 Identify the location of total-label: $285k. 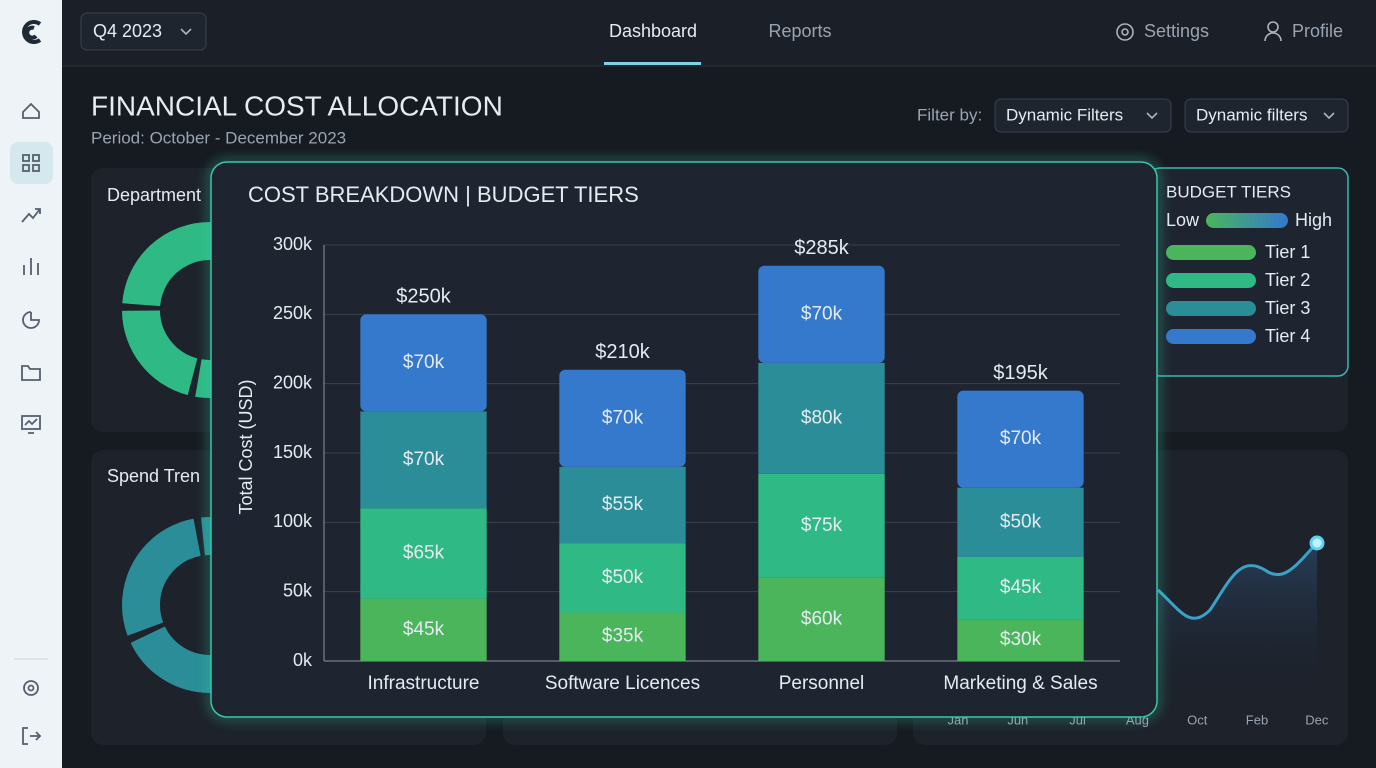
(821, 248).